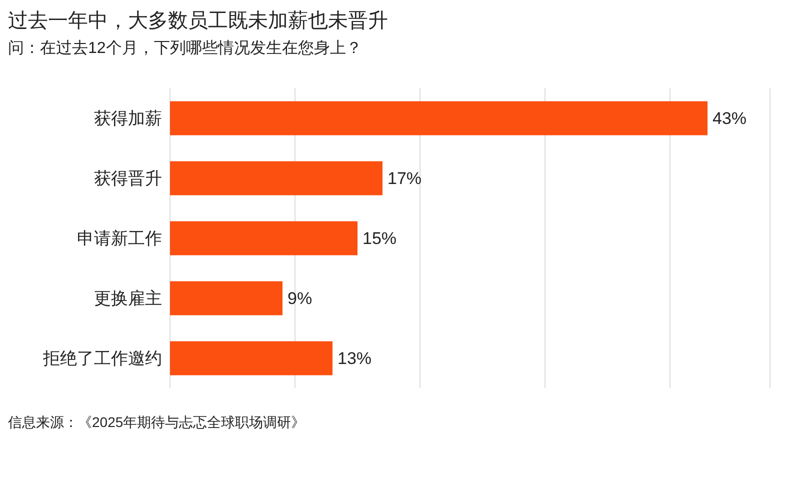 This screenshot has width=800, height=477. Describe the element at coordinates (102, 358) in the screenshot. I see `y-tick-label: 拒绝了工作邀约` at that location.